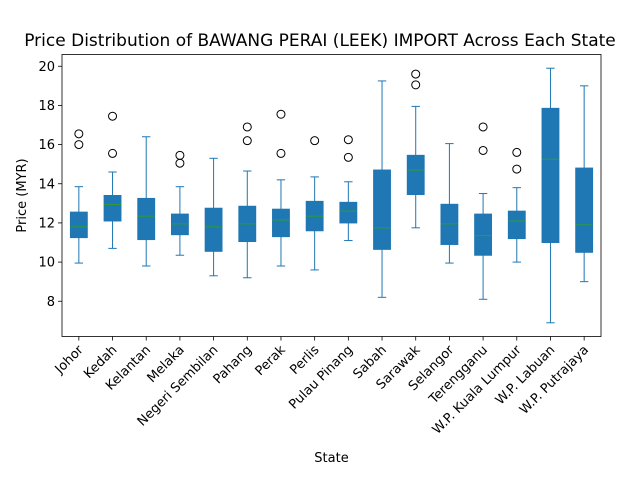 The height and width of the screenshot is (480, 640). Describe the element at coordinates (46, 145) in the screenshot. I see `y-tick-label: 16` at that location.